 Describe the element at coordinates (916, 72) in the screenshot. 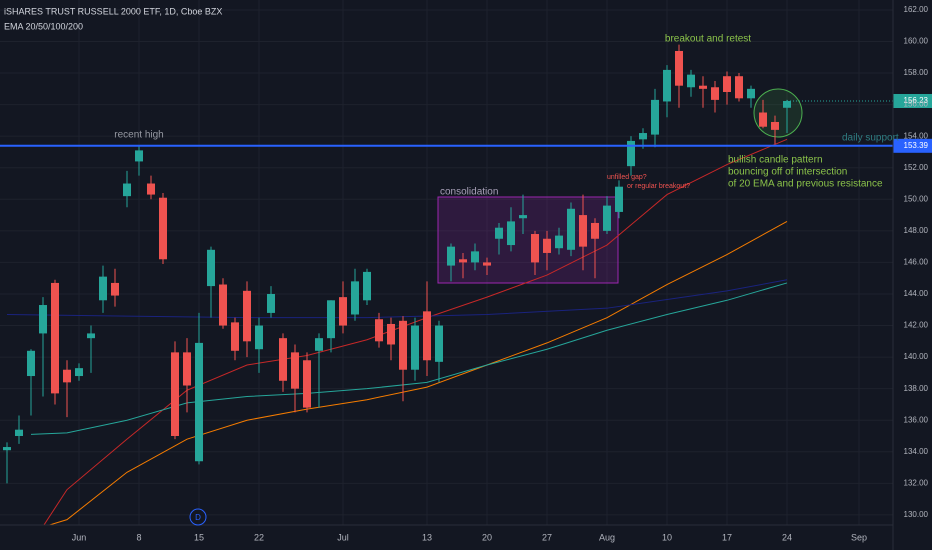

I see `y-tick-label: 158.00` at that location.